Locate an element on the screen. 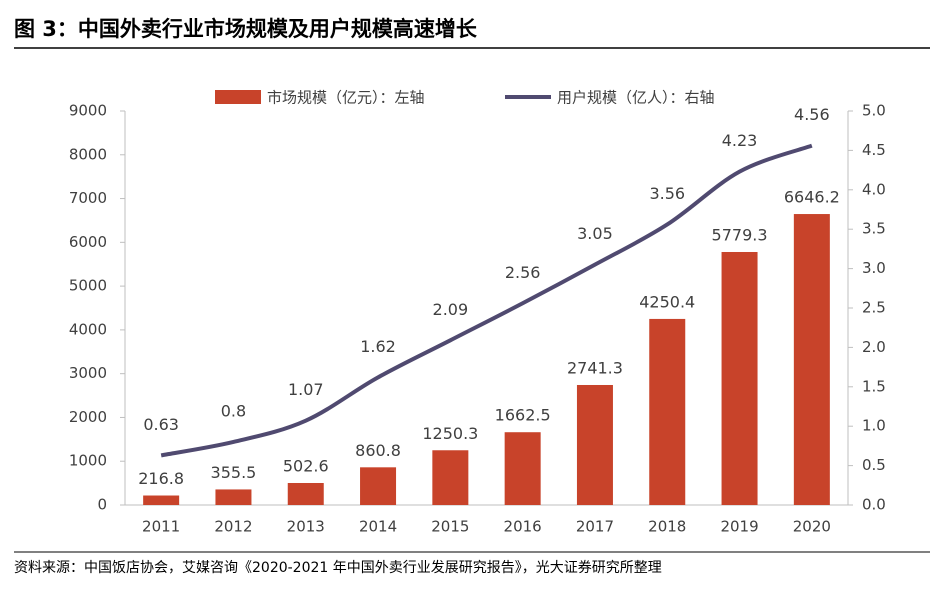 Image resolution: width=944 pixels, height=594 pixels. x-tick-label: 2014 is located at coordinates (378, 527).